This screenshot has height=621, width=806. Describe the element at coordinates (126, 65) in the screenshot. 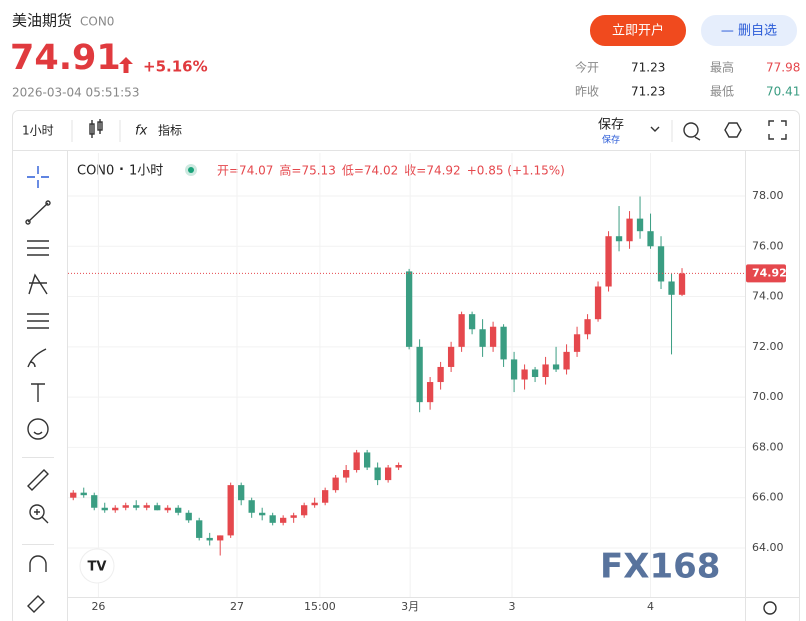

I see `up-arrow` at that location.